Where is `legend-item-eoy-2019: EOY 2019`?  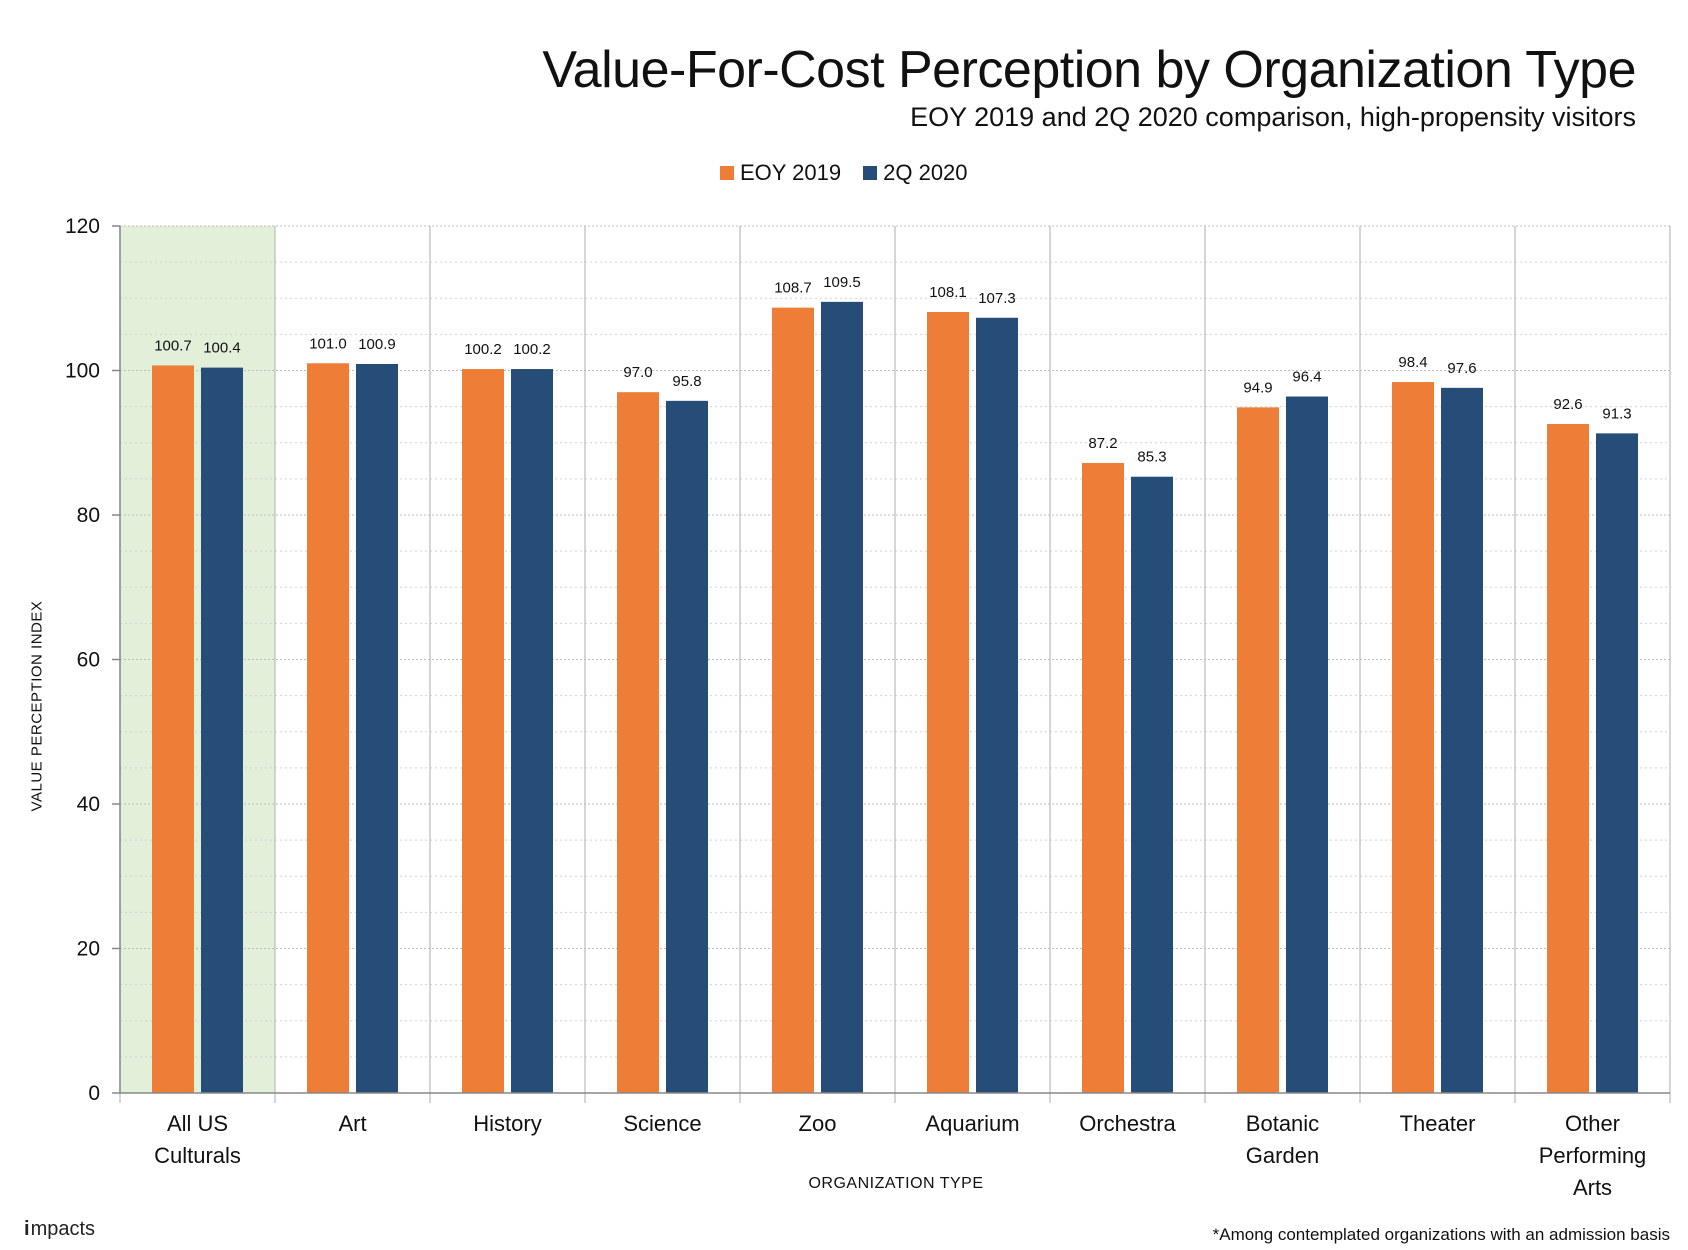
legend-item-eoy-2019: EOY 2019 is located at coordinates (780, 173).